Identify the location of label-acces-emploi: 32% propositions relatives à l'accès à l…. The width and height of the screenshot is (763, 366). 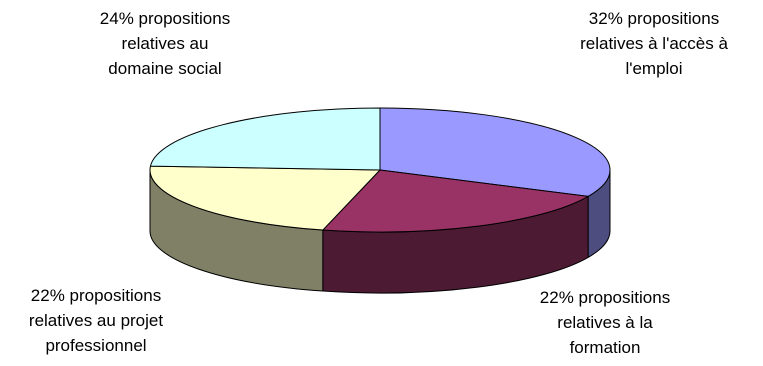
(654, 43).